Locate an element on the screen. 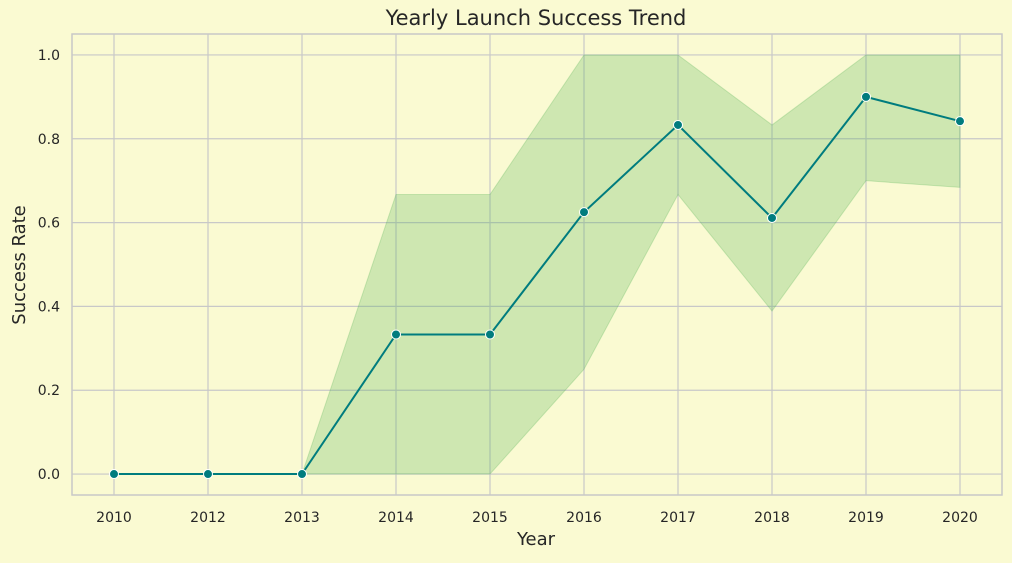  x-tick-label: 2014 is located at coordinates (396, 518).